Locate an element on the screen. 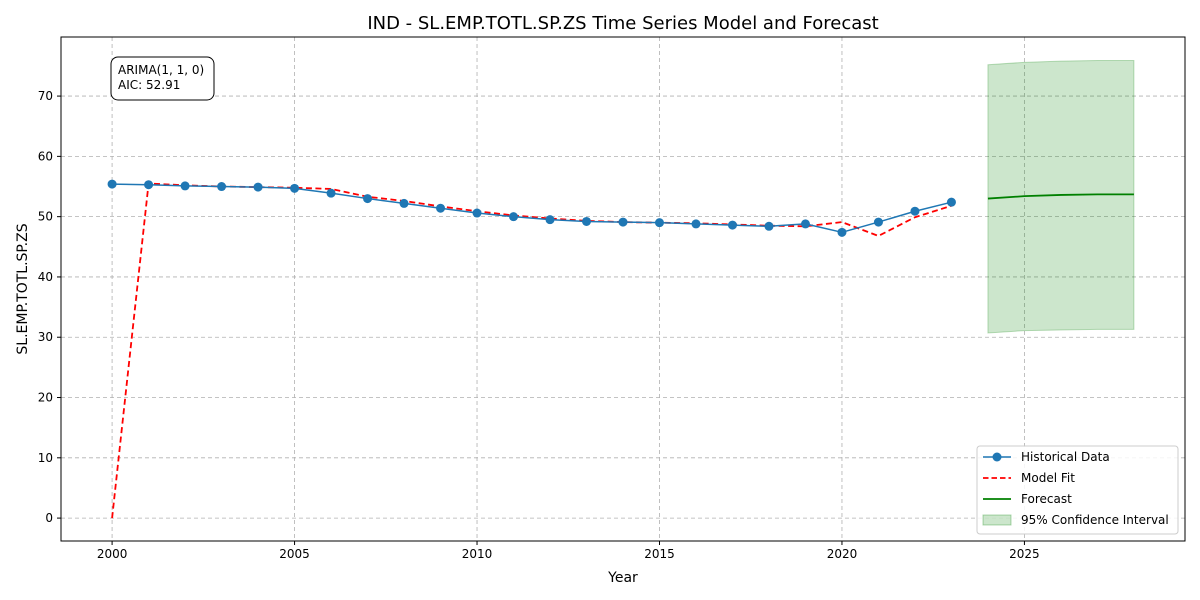 Image resolution: width=1200 pixels, height=600 pixels. forecast-line is located at coordinates (1060, 196).